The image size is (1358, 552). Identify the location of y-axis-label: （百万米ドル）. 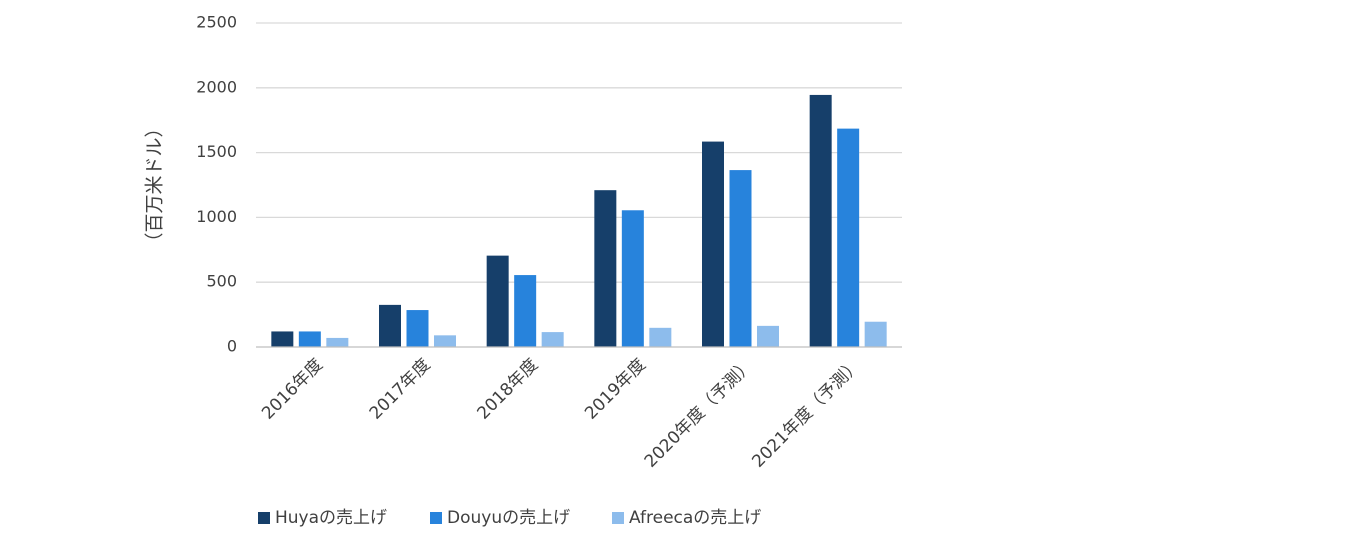
(155, 184).